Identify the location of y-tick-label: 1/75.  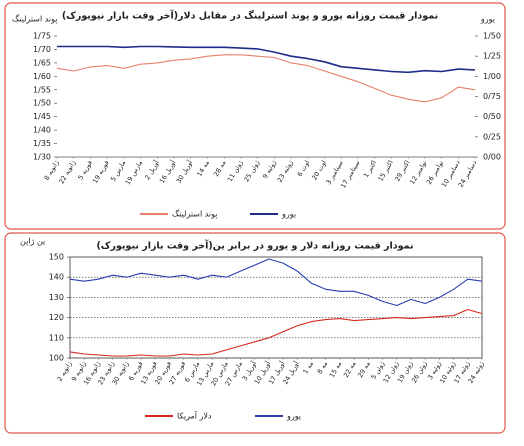
(42, 36).